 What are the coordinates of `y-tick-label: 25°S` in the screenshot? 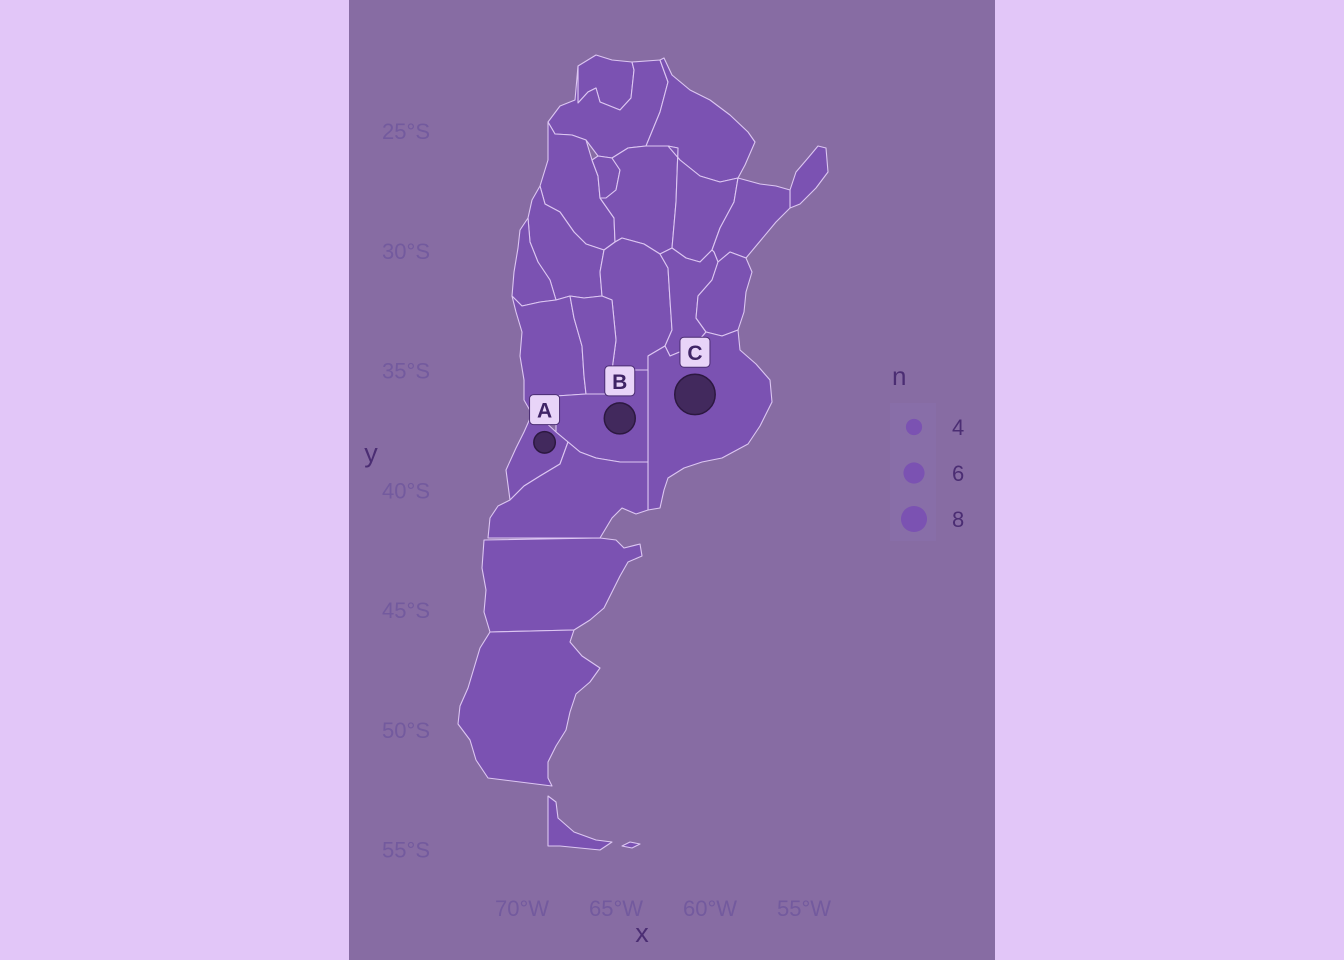 It's located at (406, 131).